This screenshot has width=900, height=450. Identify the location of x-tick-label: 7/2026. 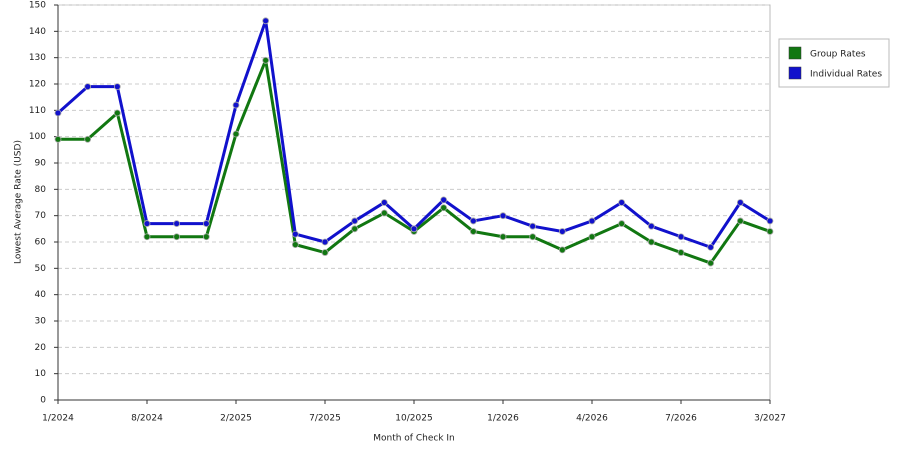
(681, 419).